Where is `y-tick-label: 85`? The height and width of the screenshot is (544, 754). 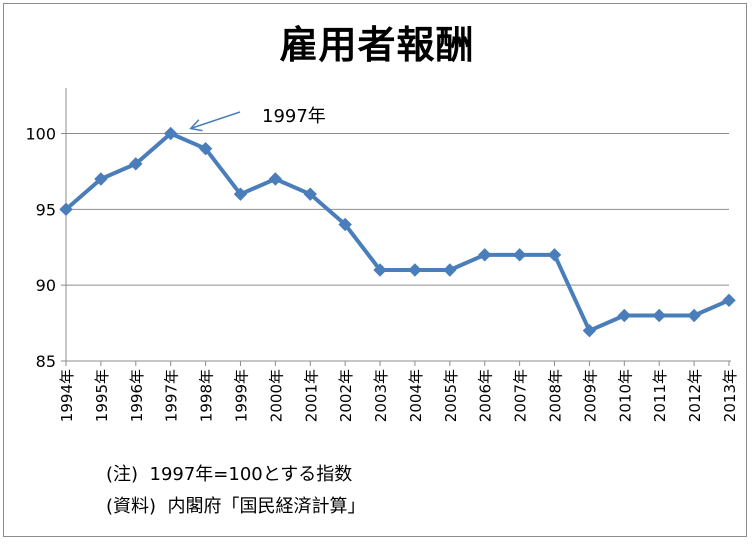 y-tick-label: 85 is located at coordinates (46, 361).